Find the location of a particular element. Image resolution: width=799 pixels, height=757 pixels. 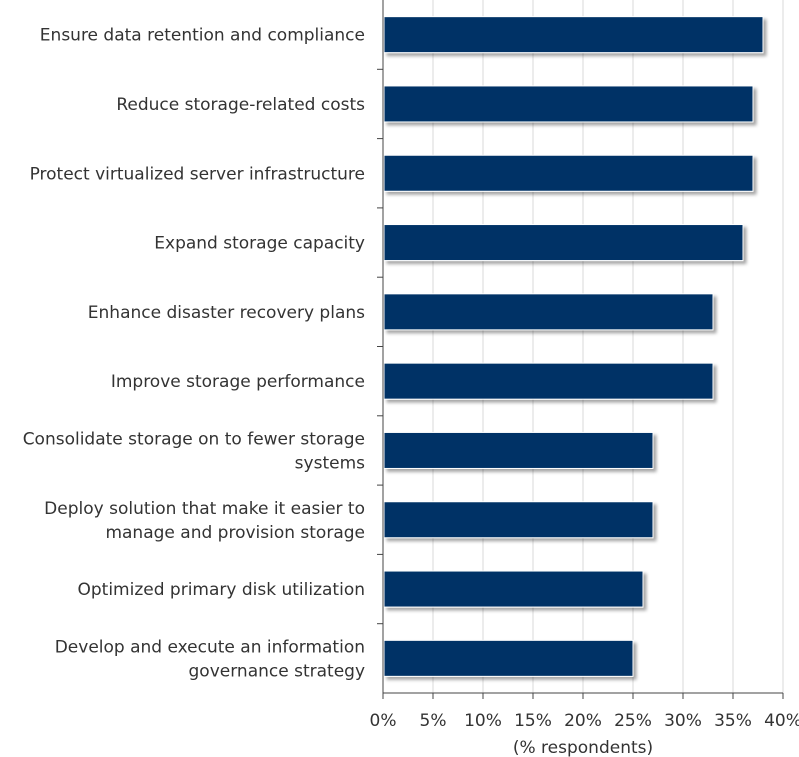

category-label-line: Deploy solution that make it easier to is located at coordinates (204, 509).